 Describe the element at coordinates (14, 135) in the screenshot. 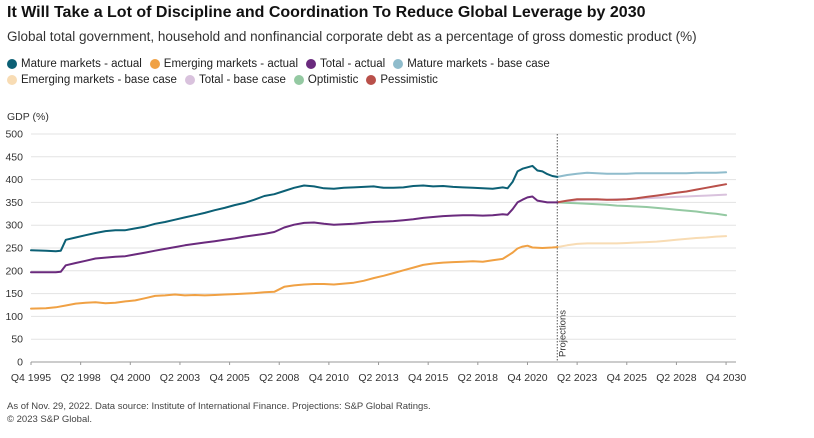

I see `y-tick-label: 500` at that location.